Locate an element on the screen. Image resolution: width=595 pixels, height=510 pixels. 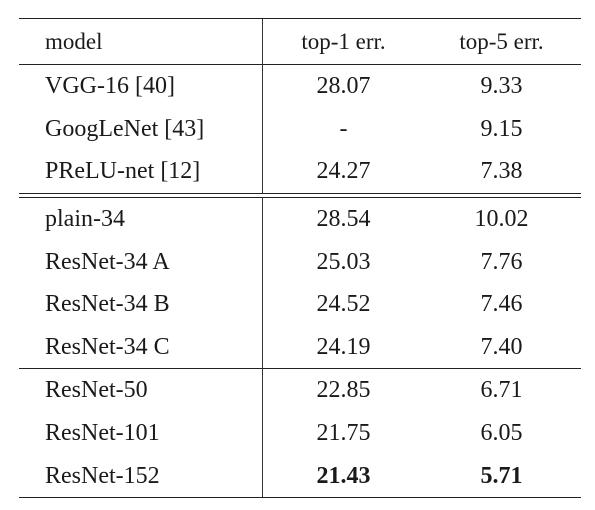
model-cell: ResNet-34 A is located at coordinates (141, 261).